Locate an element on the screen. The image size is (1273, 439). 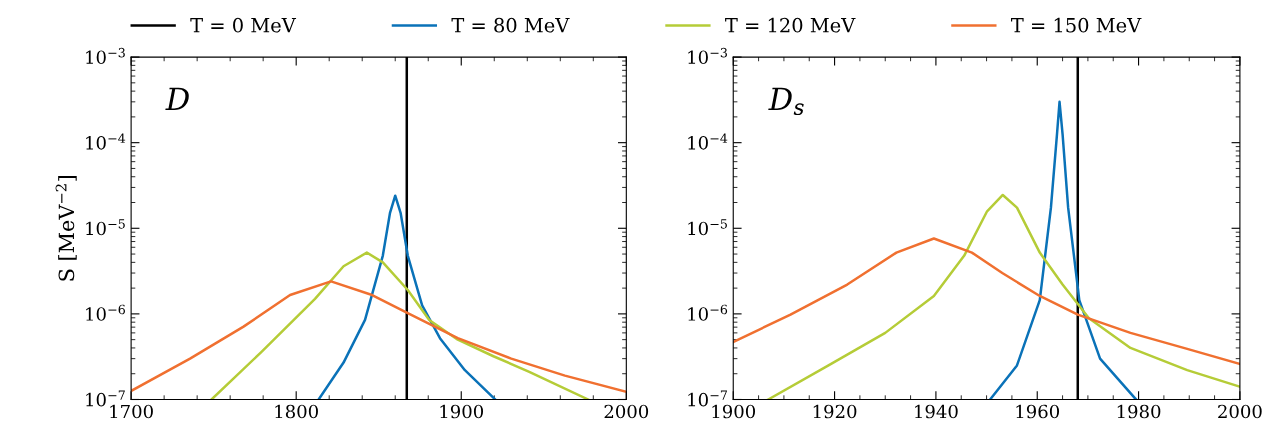
x-tick-label: 1980 is located at coordinates (1139, 411).